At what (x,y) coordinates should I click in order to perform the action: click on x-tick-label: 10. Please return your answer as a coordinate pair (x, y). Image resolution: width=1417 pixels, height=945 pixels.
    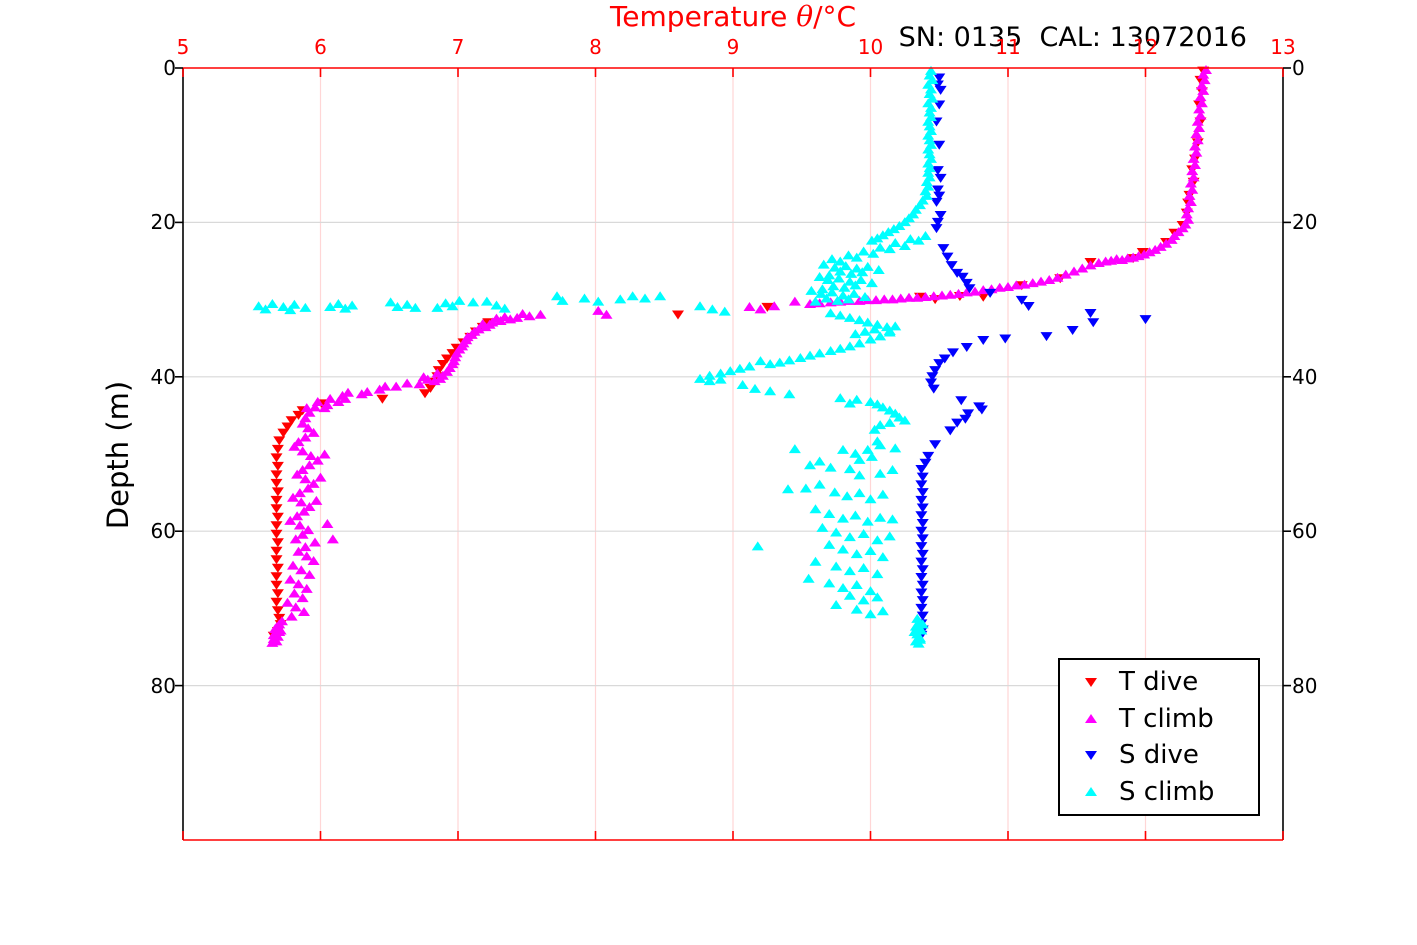
    Looking at the image, I should click on (870, 47).